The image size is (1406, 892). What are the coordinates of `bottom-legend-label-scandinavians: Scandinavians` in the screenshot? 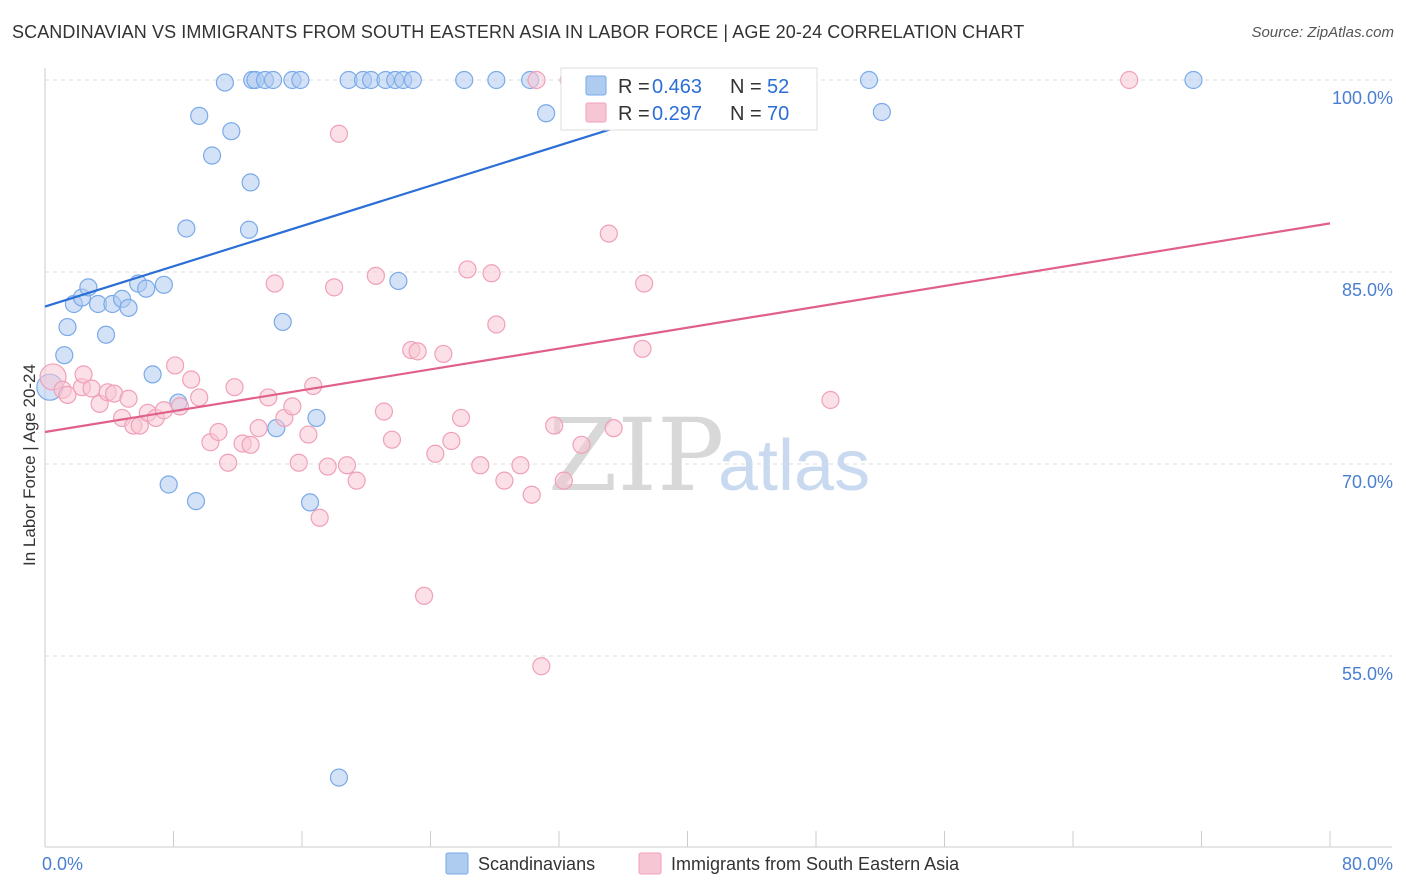 It's located at (536, 864).